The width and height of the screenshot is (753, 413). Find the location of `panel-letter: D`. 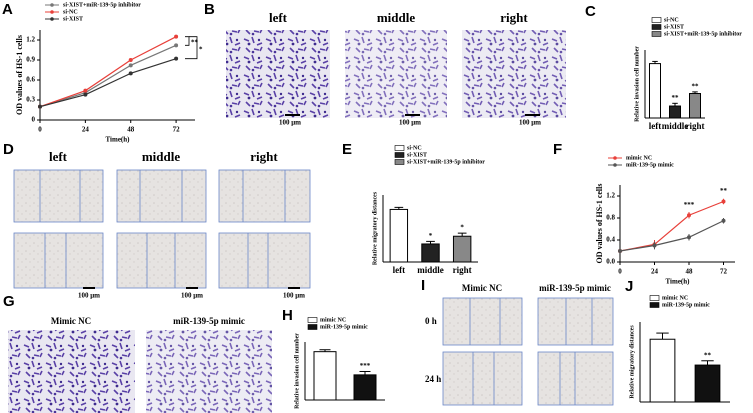

panel-letter: D is located at coordinates (8, 149).